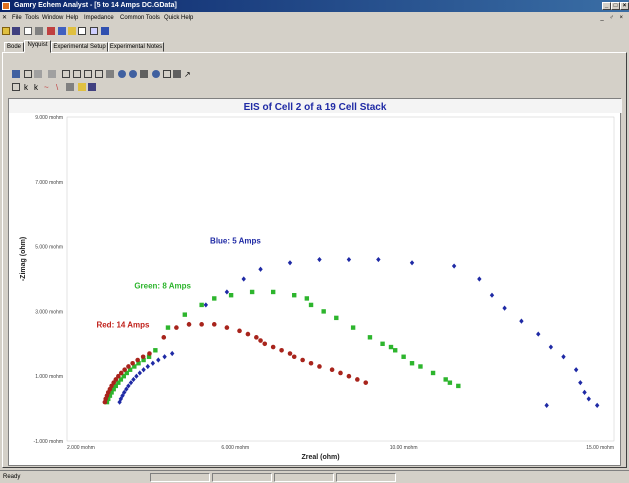 The height and width of the screenshot is (483, 629). I want to click on axis-icon, so click(28, 74).